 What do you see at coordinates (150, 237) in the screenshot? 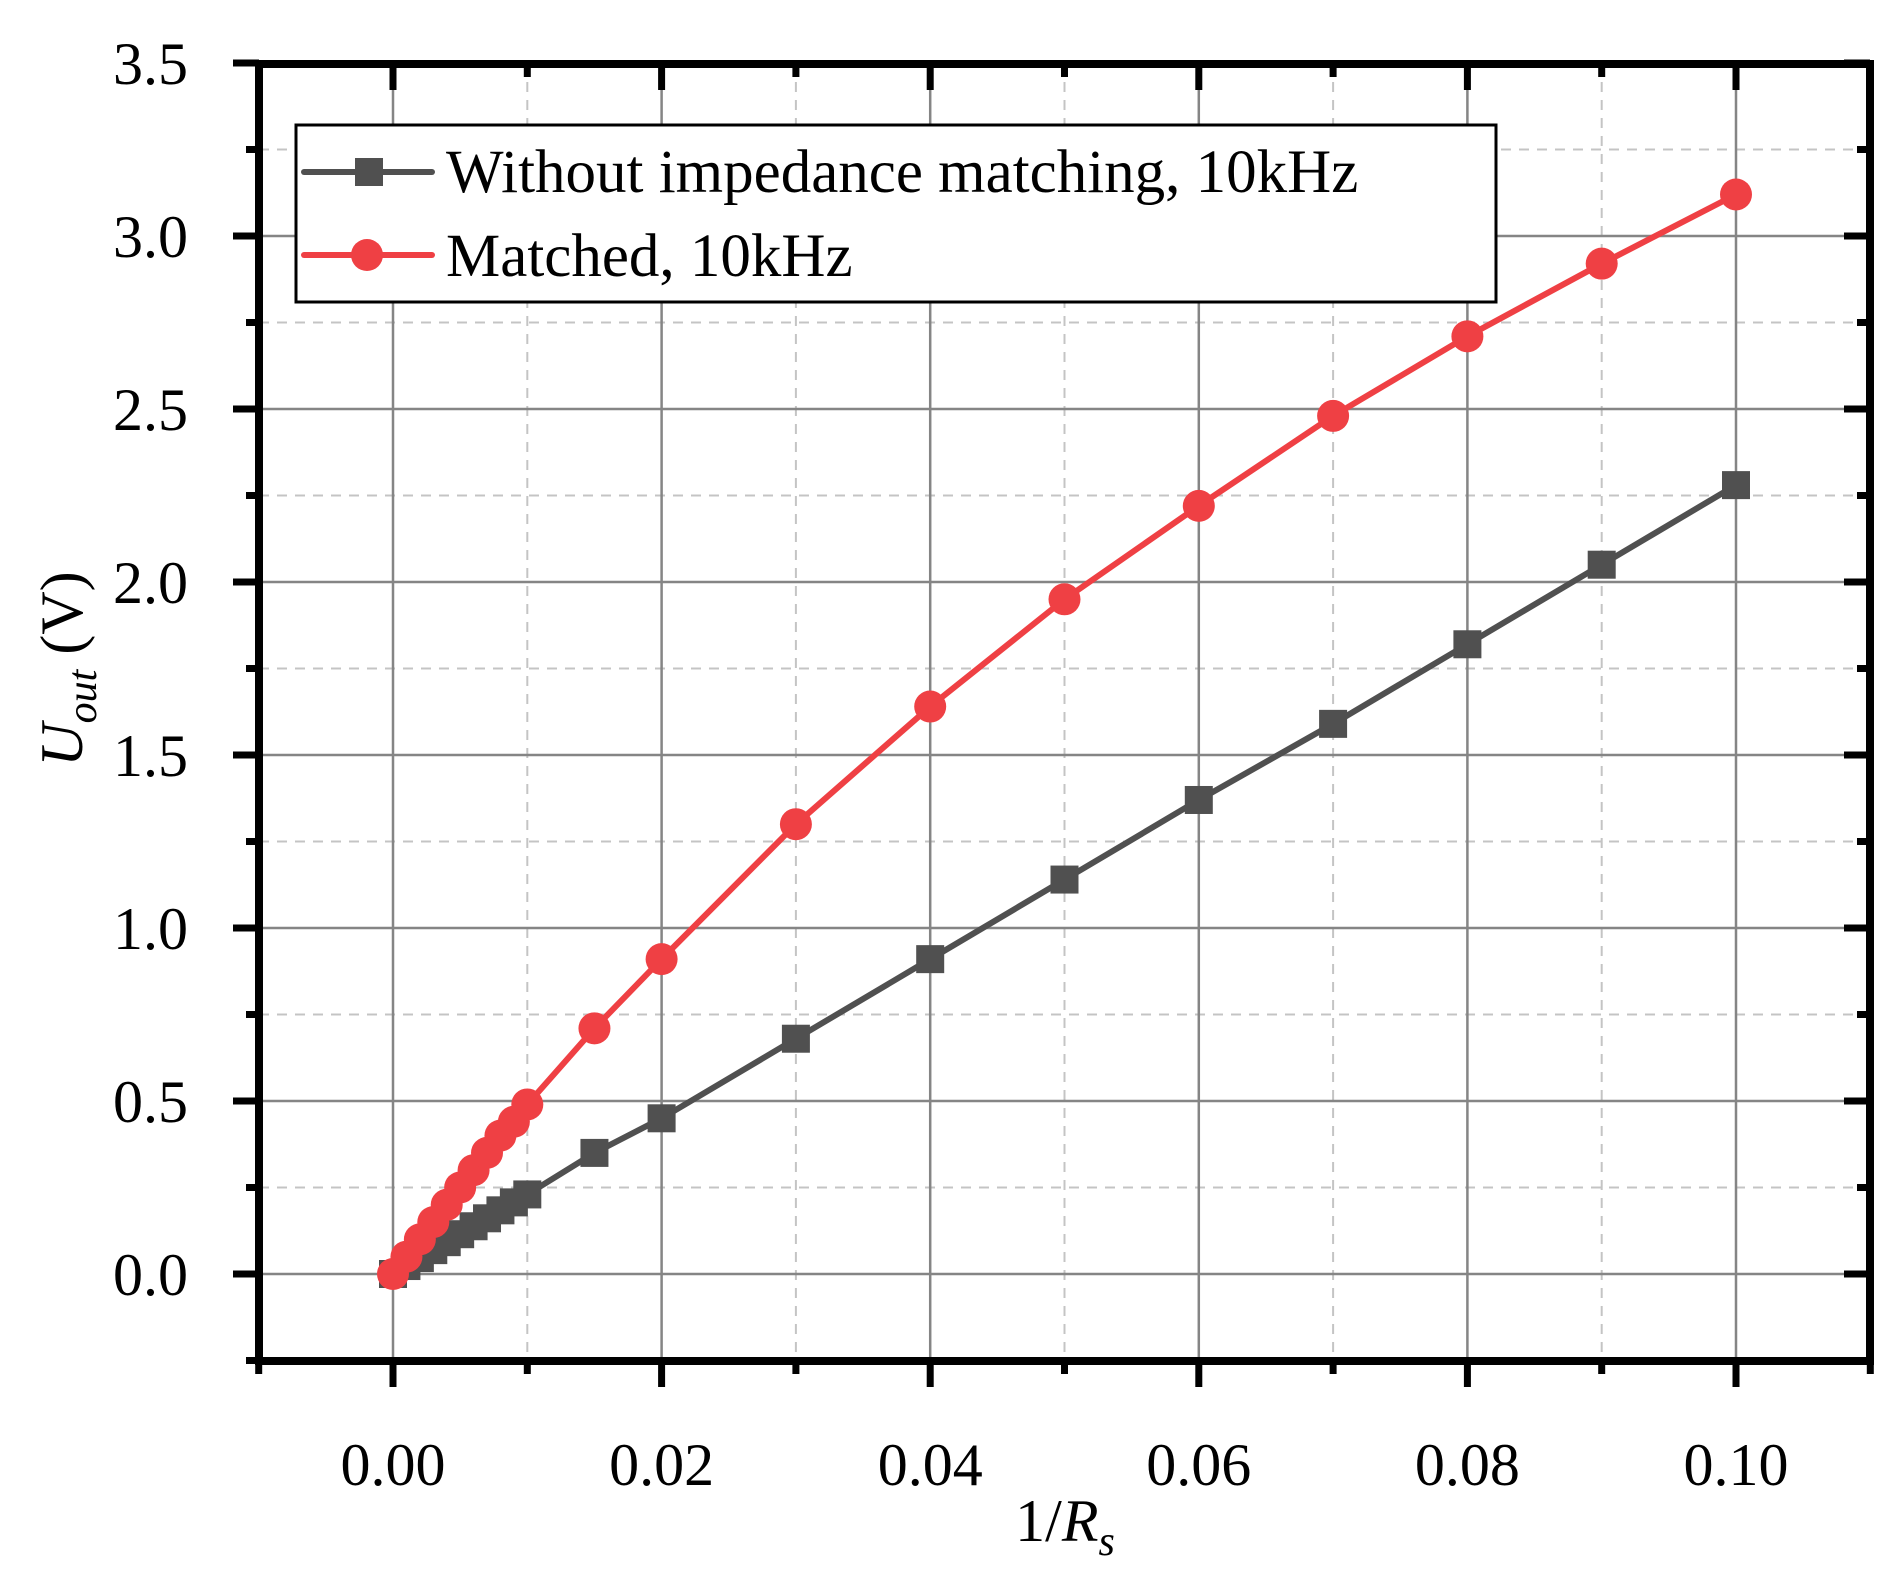
I see `y-tick-label: 3.0` at bounding box center [150, 237].